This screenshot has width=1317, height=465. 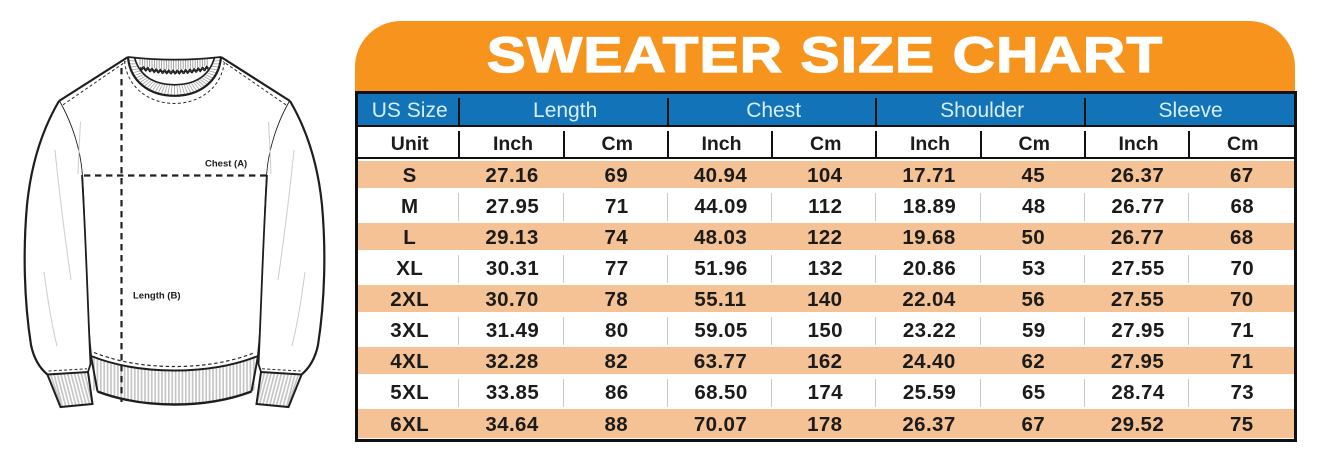 What do you see at coordinates (226, 164) in the screenshot?
I see `svg-text: Chest (A)` at bounding box center [226, 164].